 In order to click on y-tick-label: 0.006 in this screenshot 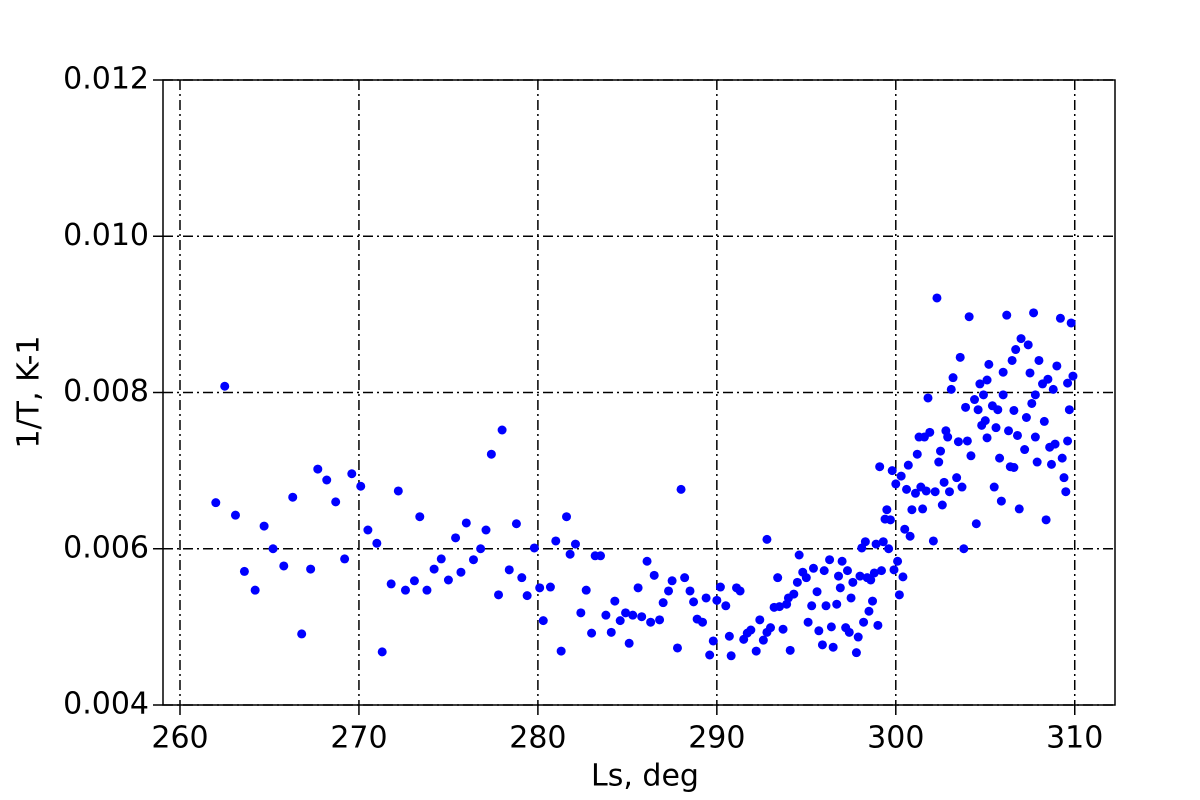, I will do `click(106, 547)`.